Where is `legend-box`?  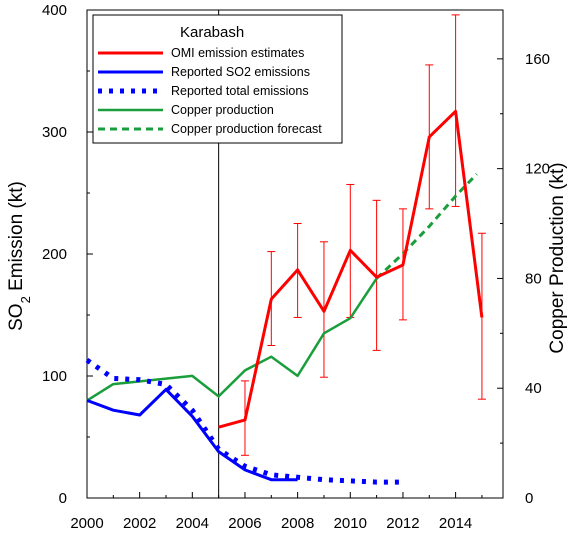 legend-box is located at coordinates (217, 79).